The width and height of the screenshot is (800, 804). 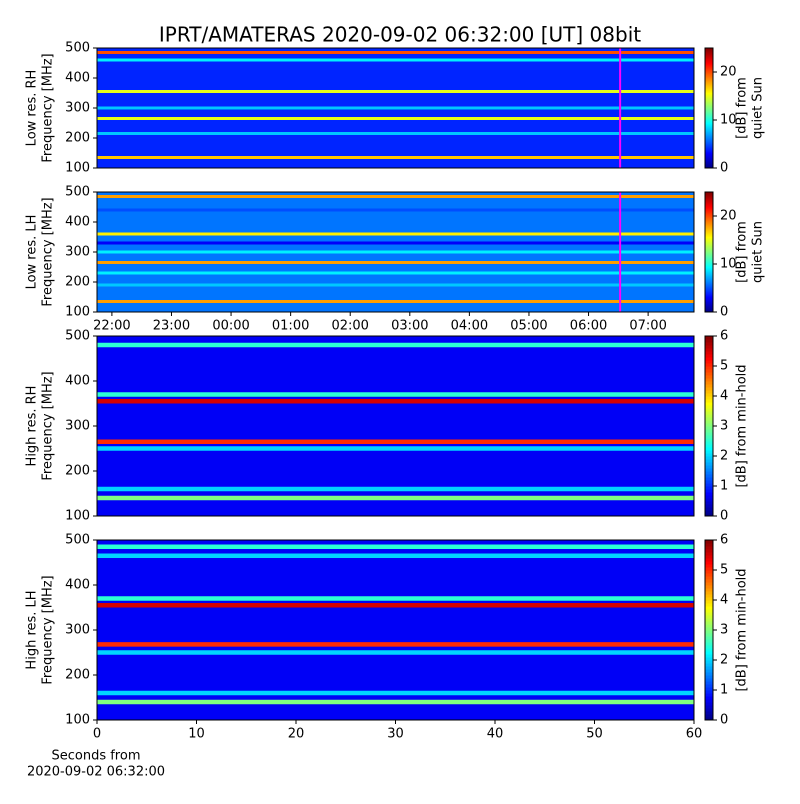 What do you see at coordinates (77, 108) in the screenshot?
I see `y-tick-label: 300` at bounding box center [77, 108].